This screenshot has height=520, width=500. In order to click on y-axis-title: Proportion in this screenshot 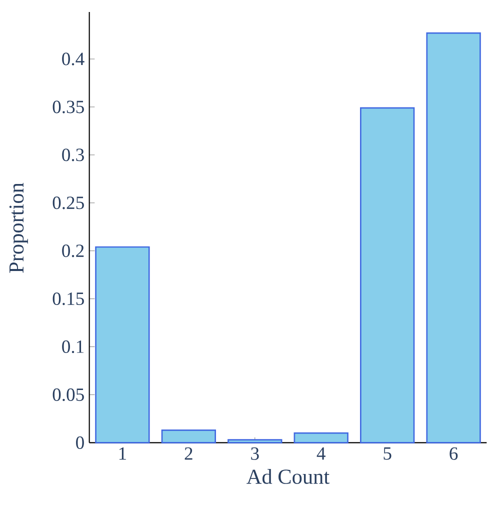, I will do `click(18, 227)`.